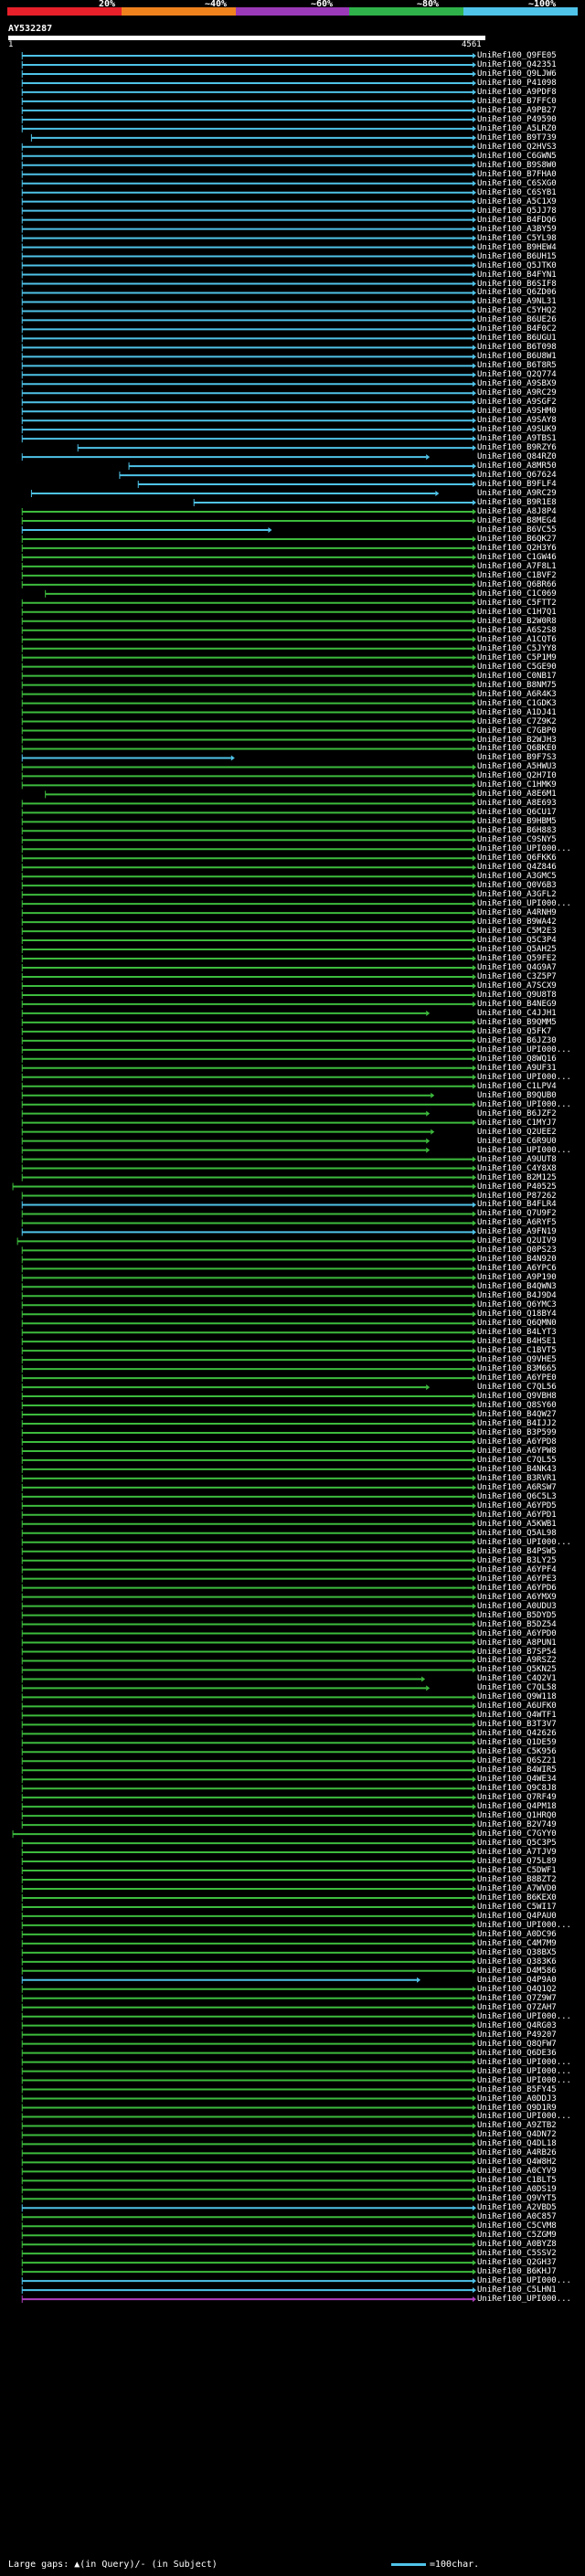 The height and width of the screenshot is (2576, 585). Describe the element at coordinates (517, 520) in the screenshot. I see `hit-label: UniRef100_B8MEG4` at that location.